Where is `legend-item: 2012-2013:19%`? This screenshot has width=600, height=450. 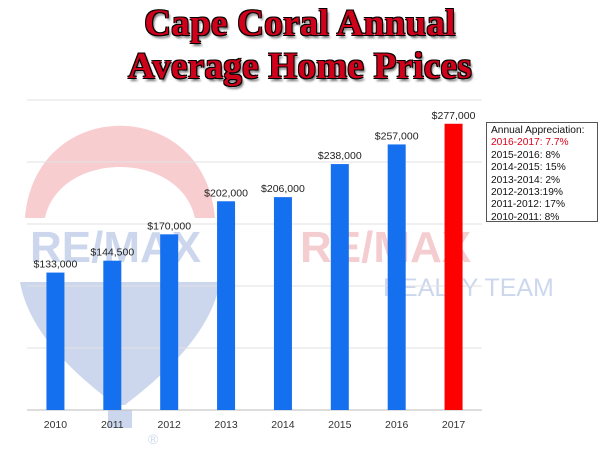
legend-item: 2012-2013:19% is located at coordinates (527, 193).